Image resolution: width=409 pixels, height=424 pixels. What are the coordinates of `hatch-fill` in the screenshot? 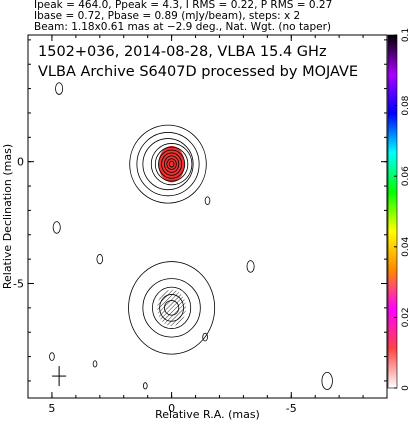 It's located at (171, 308).